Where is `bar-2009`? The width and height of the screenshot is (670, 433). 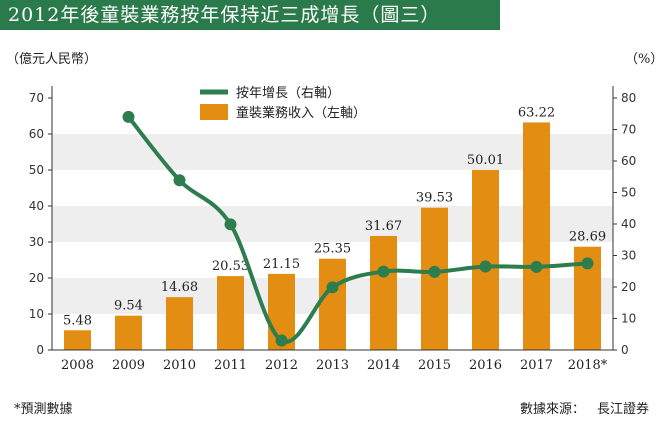
bar-2009 is located at coordinates (128, 332).